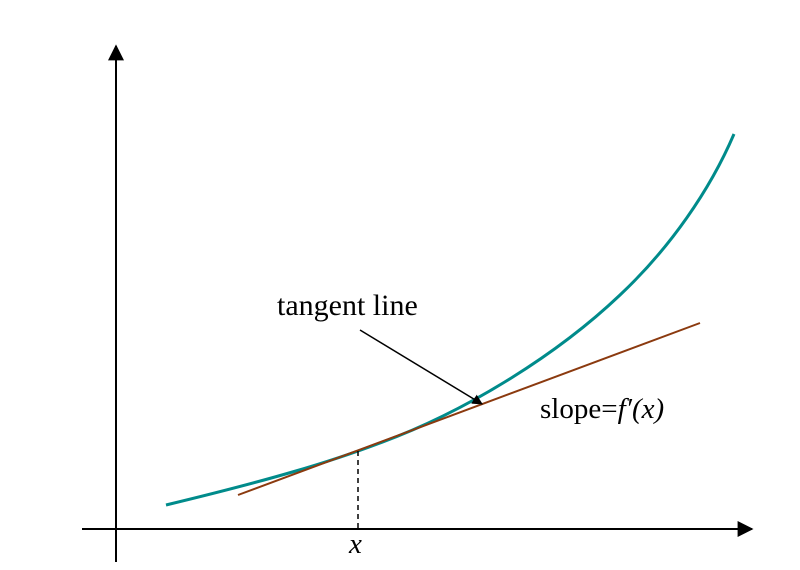 Image resolution: width=800 pixels, height=570 pixels. Describe the element at coordinates (641, 409) in the screenshot. I see `slope-expression: f′(x)` at that location.